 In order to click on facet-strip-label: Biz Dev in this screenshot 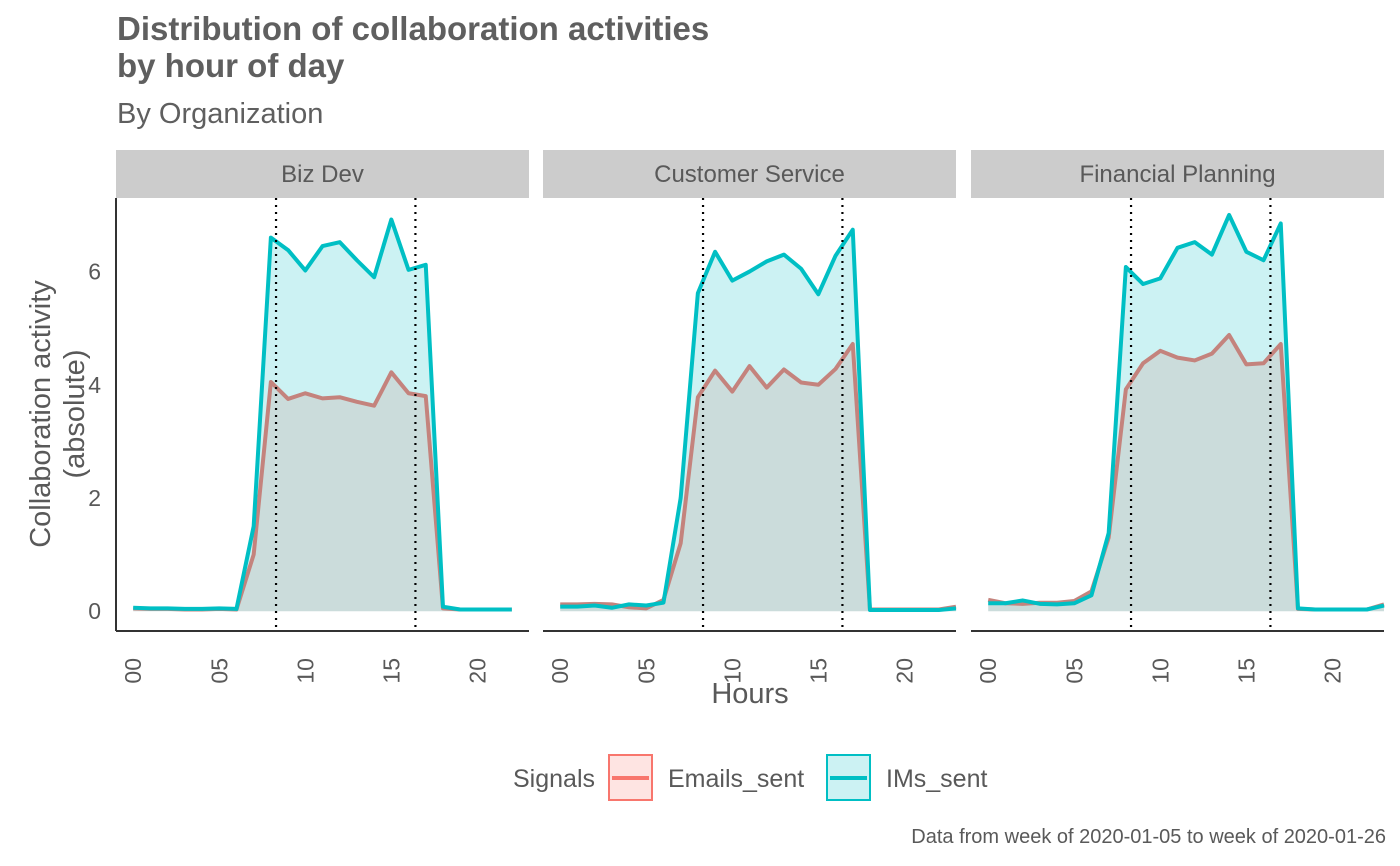, I will do `click(322, 174)`.